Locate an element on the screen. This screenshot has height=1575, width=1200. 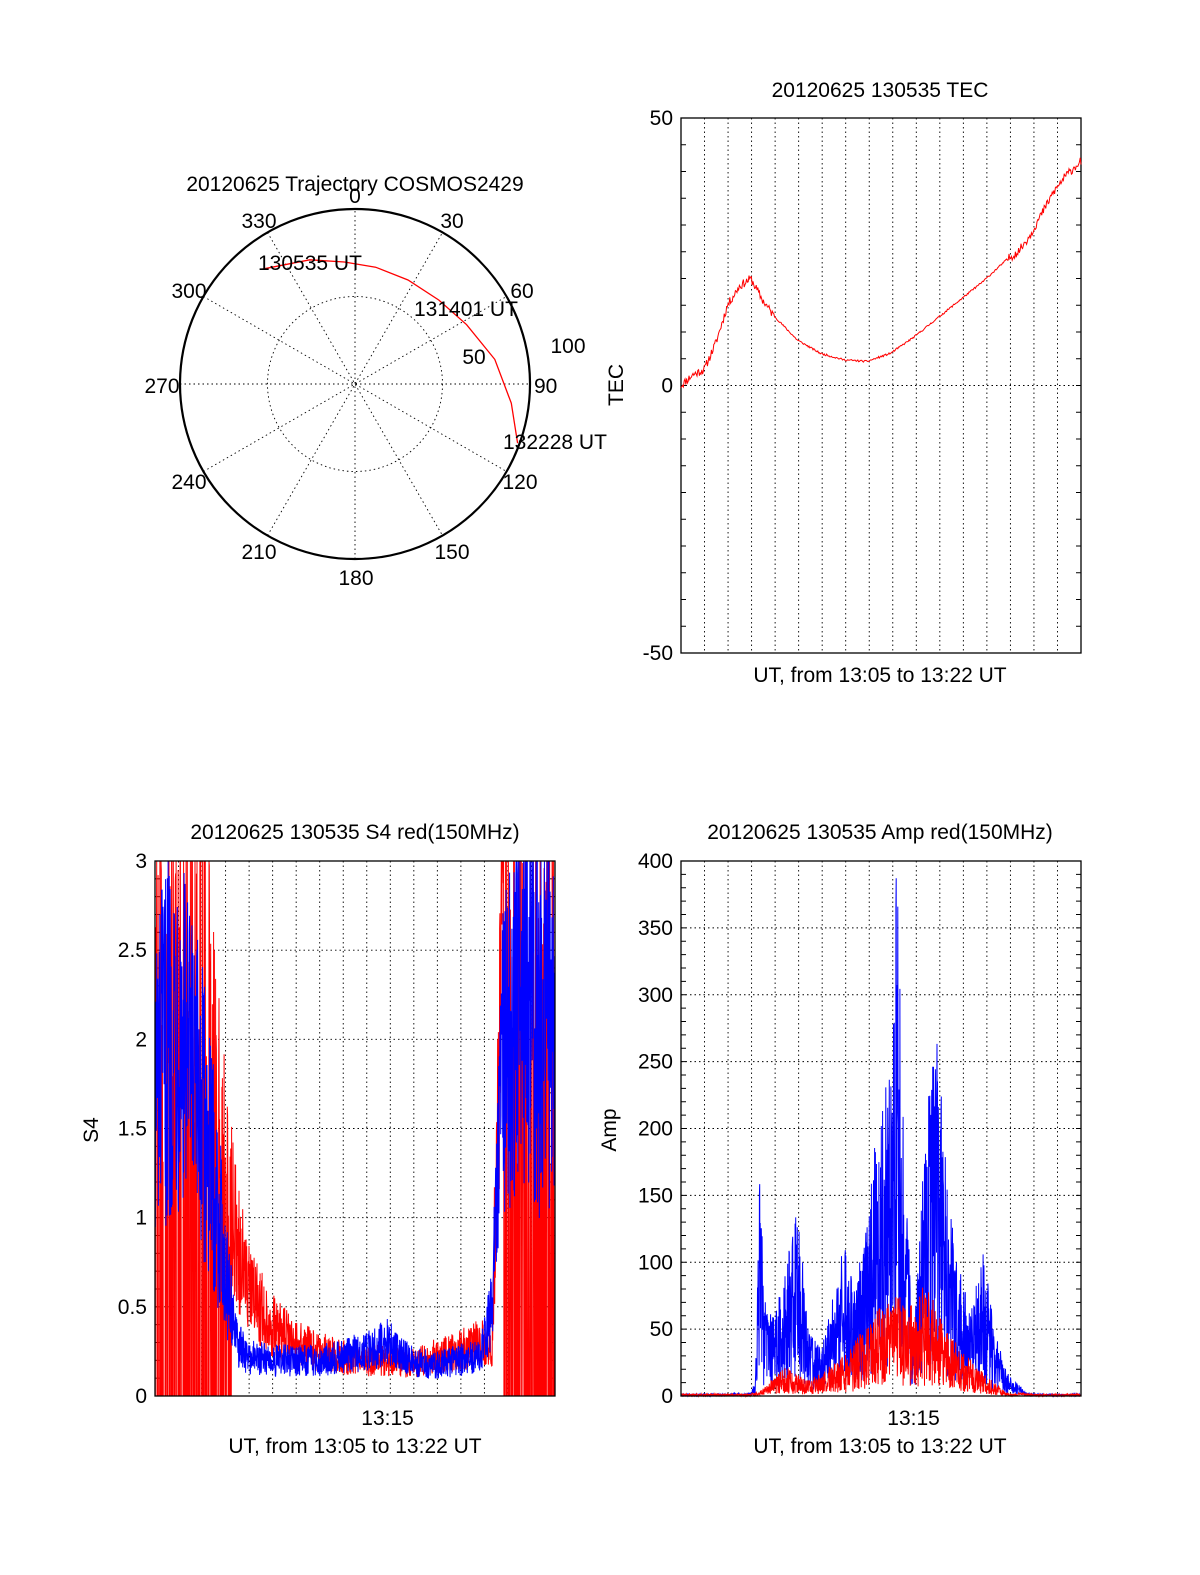
trajectory-end-label: 132228 UT is located at coordinates (555, 442).